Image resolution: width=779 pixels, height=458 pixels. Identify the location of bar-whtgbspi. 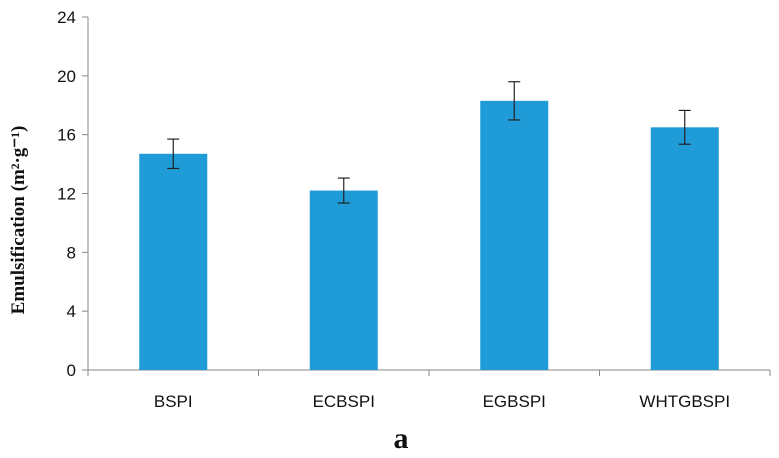
(684, 248).